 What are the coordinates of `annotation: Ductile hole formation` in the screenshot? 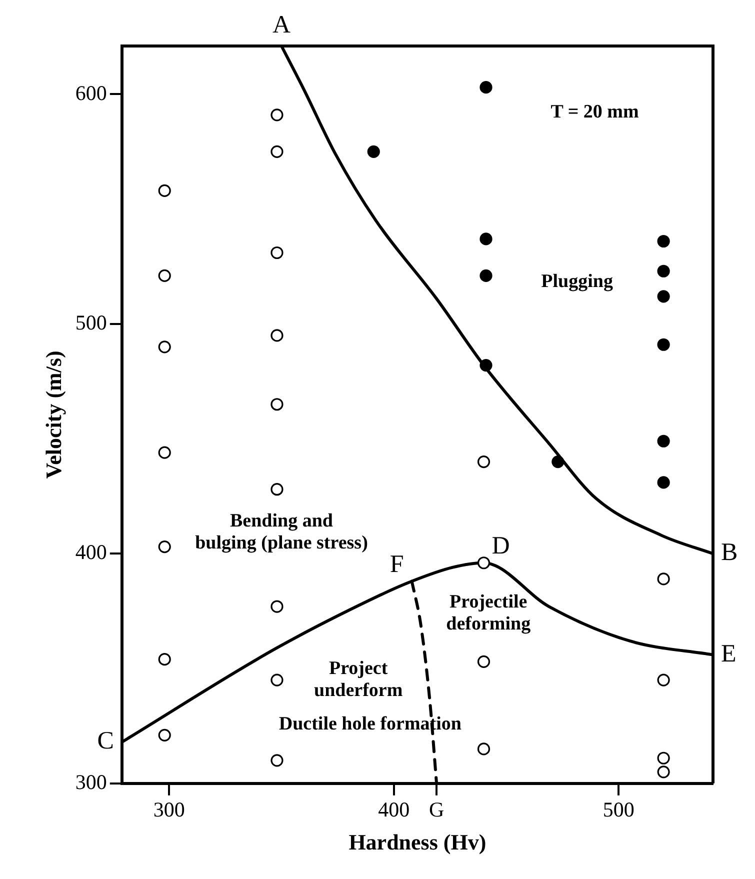 It's located at (370, 723).